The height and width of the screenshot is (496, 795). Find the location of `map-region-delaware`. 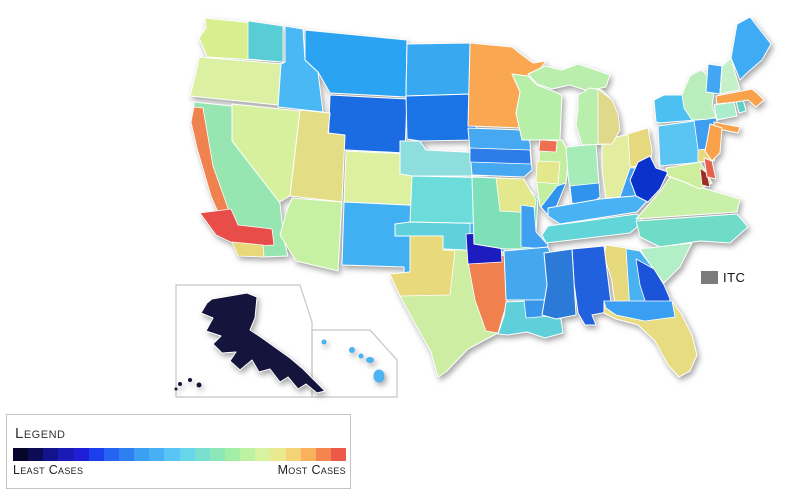

map-region-delaware is located at coordinates (710, 168).